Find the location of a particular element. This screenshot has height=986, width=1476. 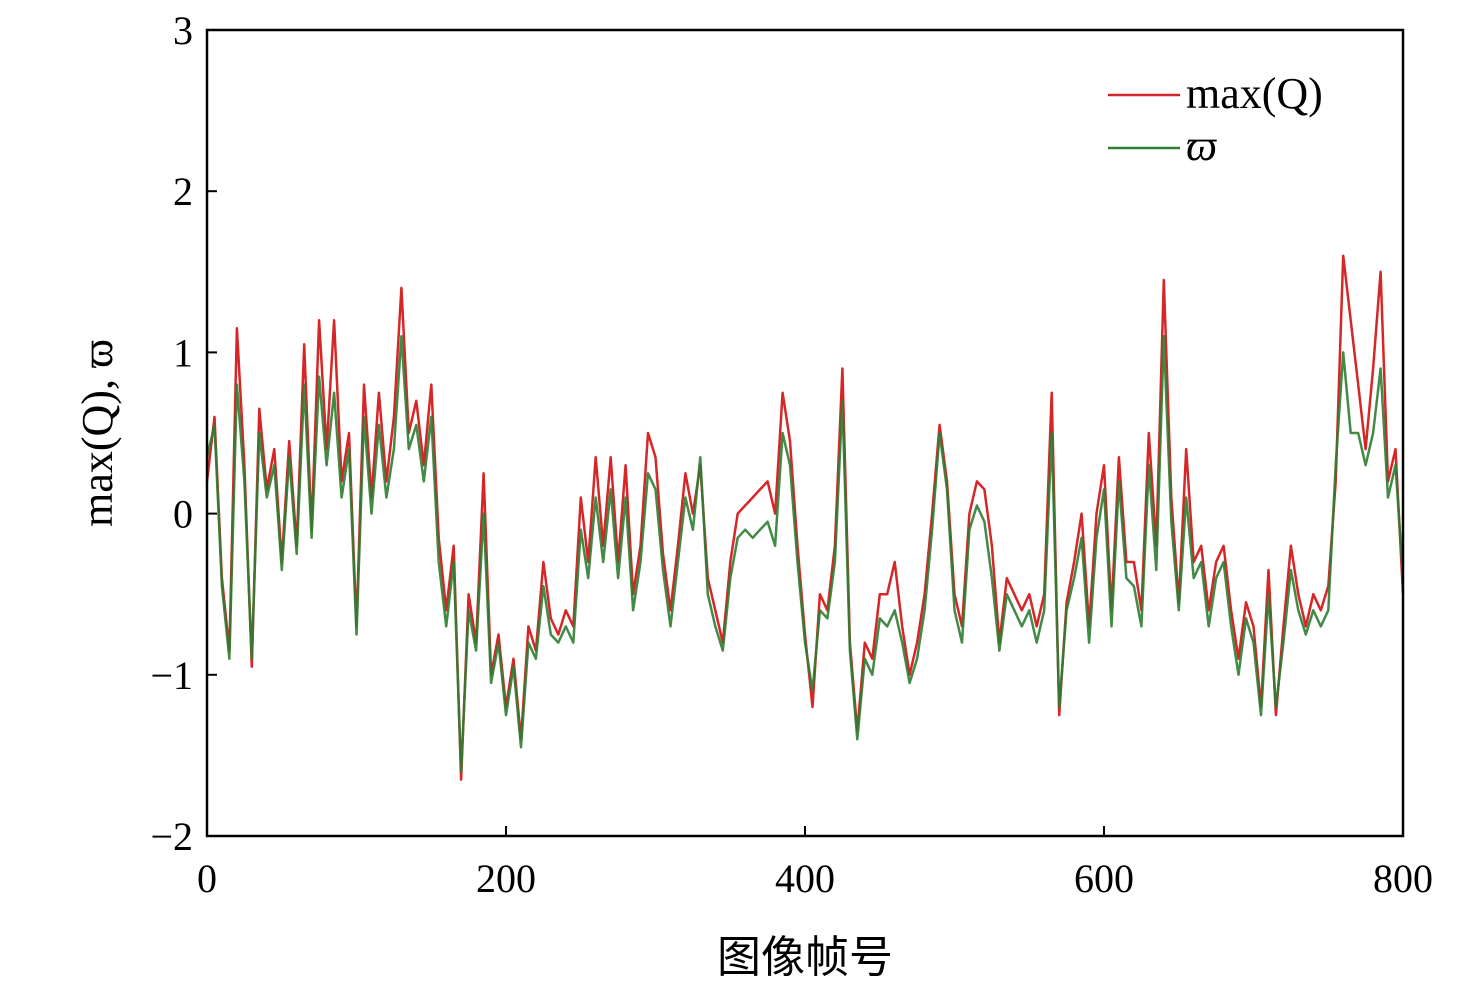

y-tick-label: 0 is located at coordinates (183, 514).